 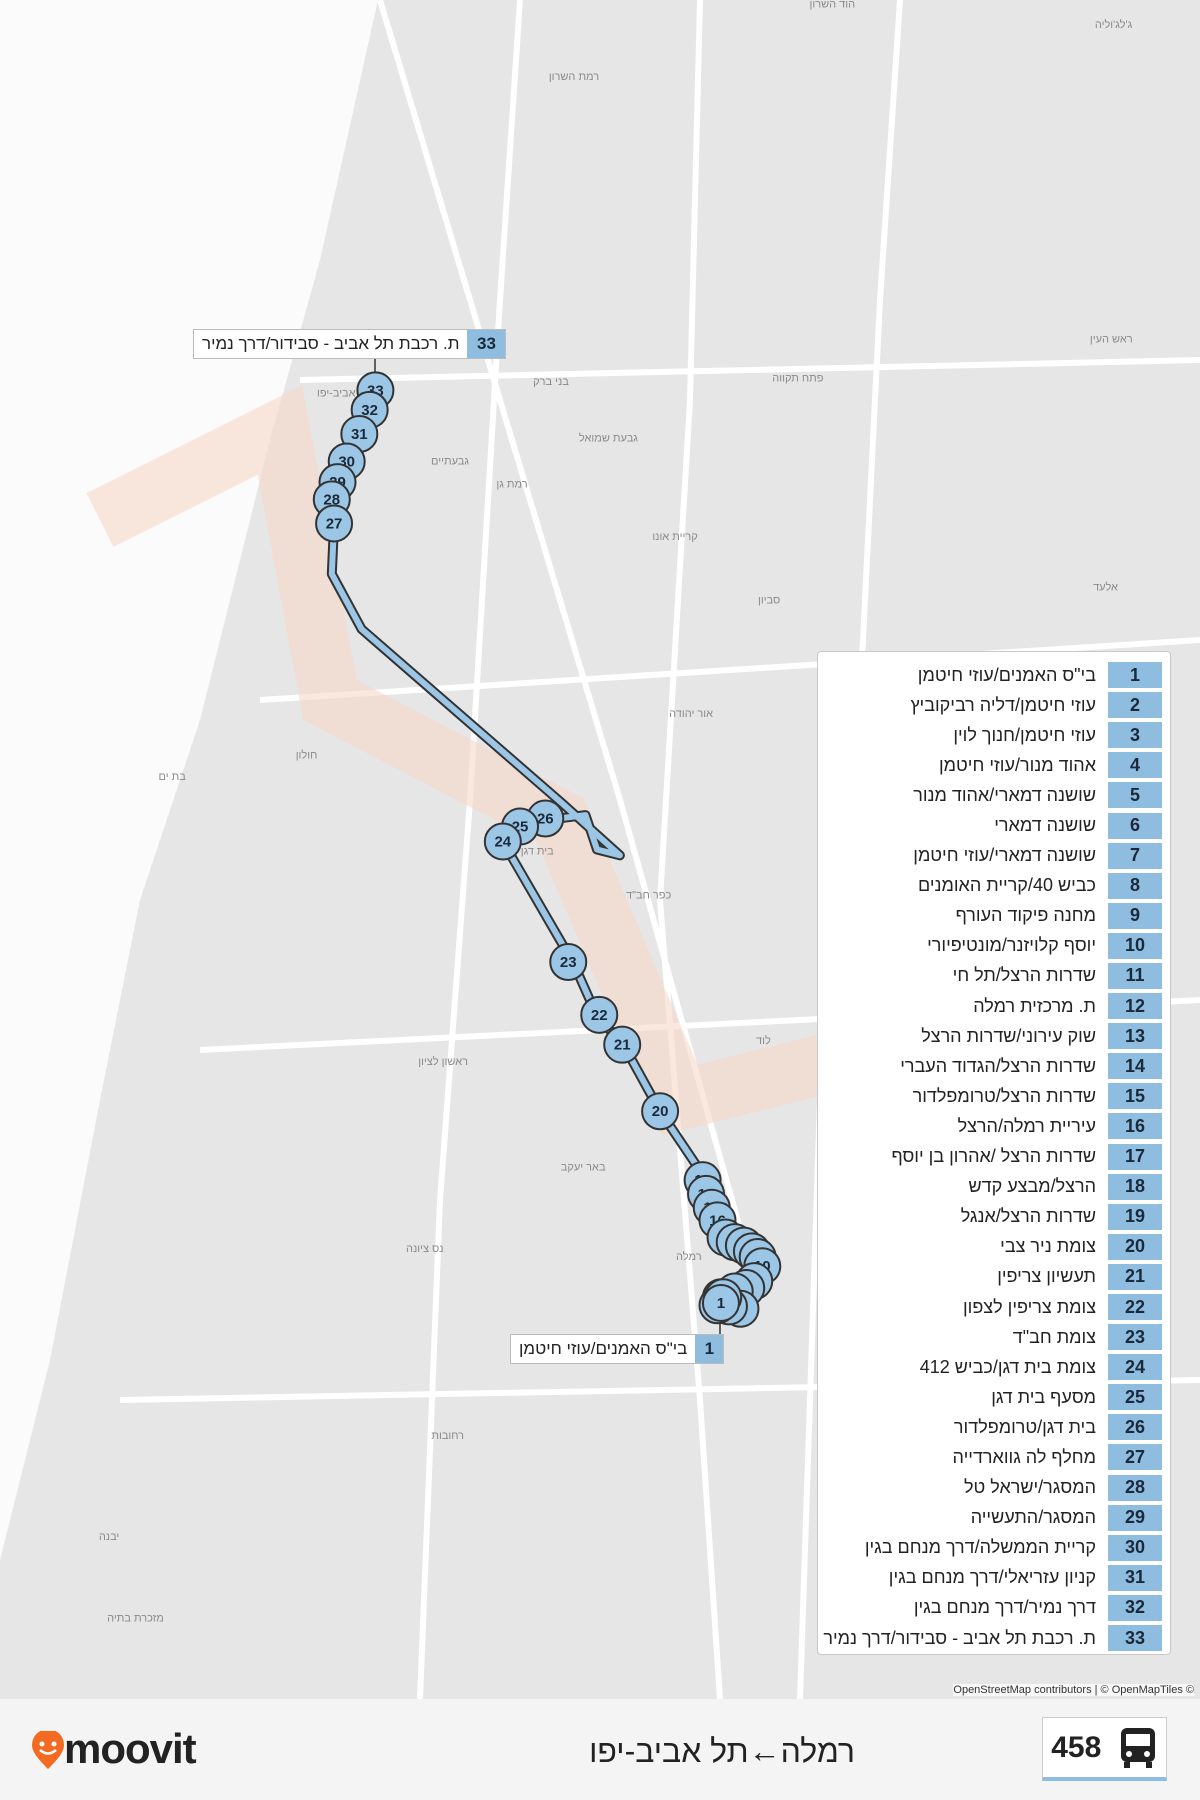 What do you see at coordinates (511, 484) in the screenshot?
I see `place-label: רמת גן` at bounding box center [511, 484].